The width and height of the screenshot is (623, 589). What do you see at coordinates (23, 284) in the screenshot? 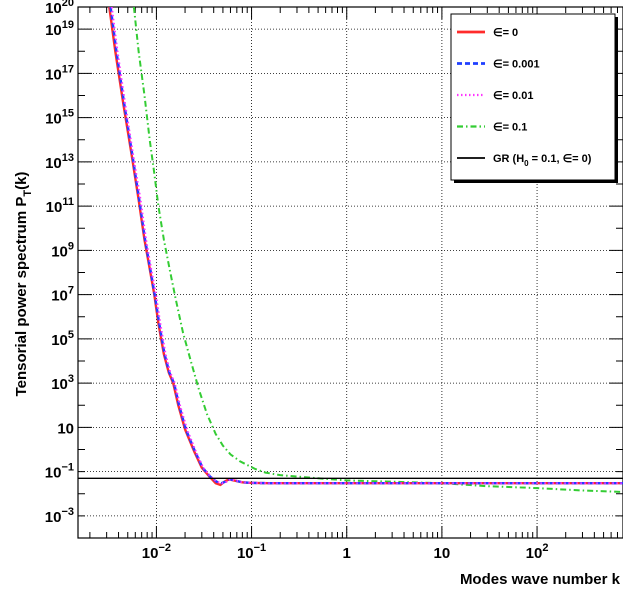
I see `y-axis-title: Tensorial power spectrum PT(k)` at bounding box center [23, 284].